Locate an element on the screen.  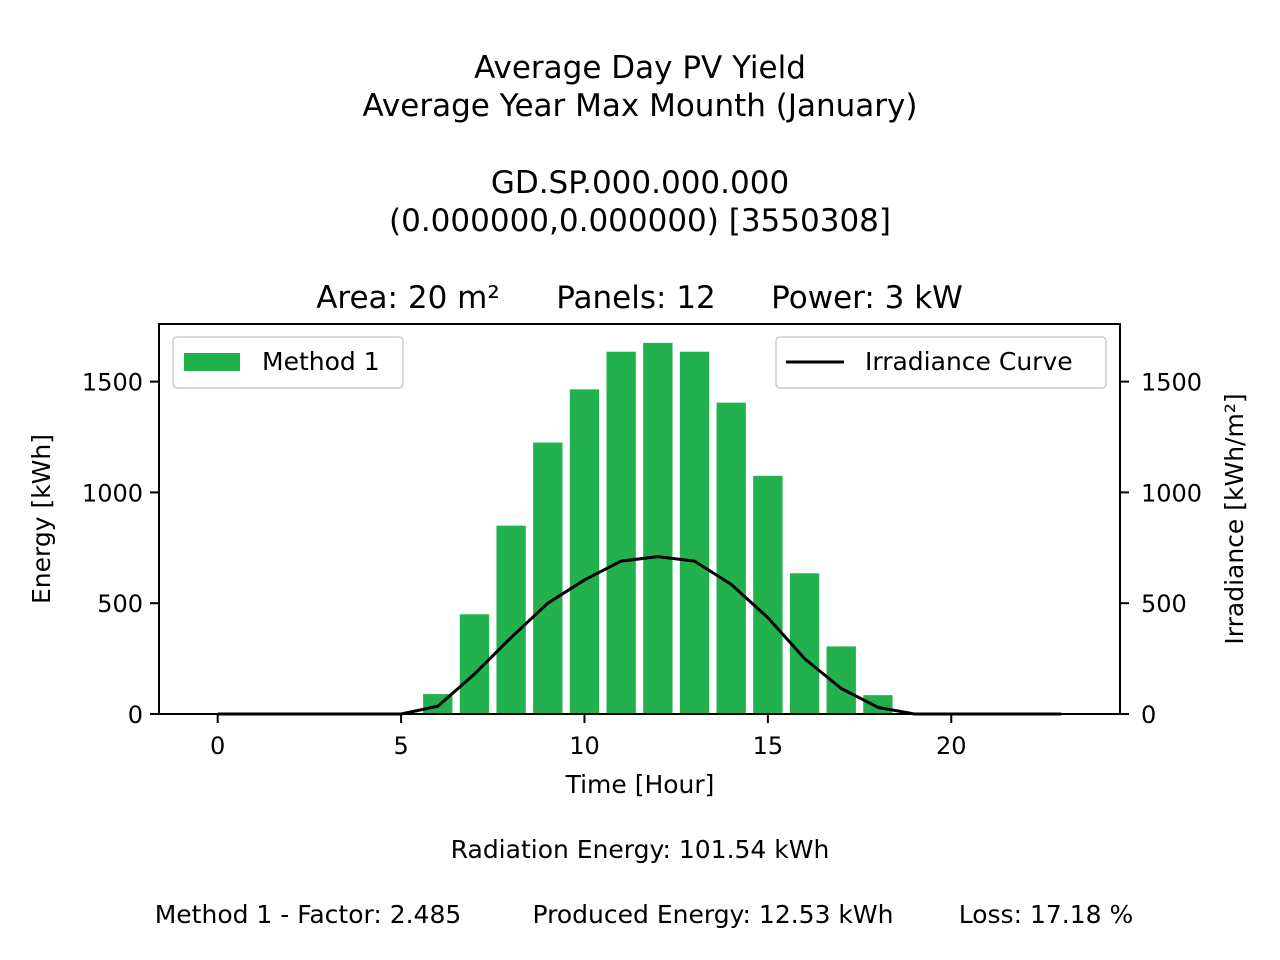
legend-bars-frame is located at coordinates (288, 362).